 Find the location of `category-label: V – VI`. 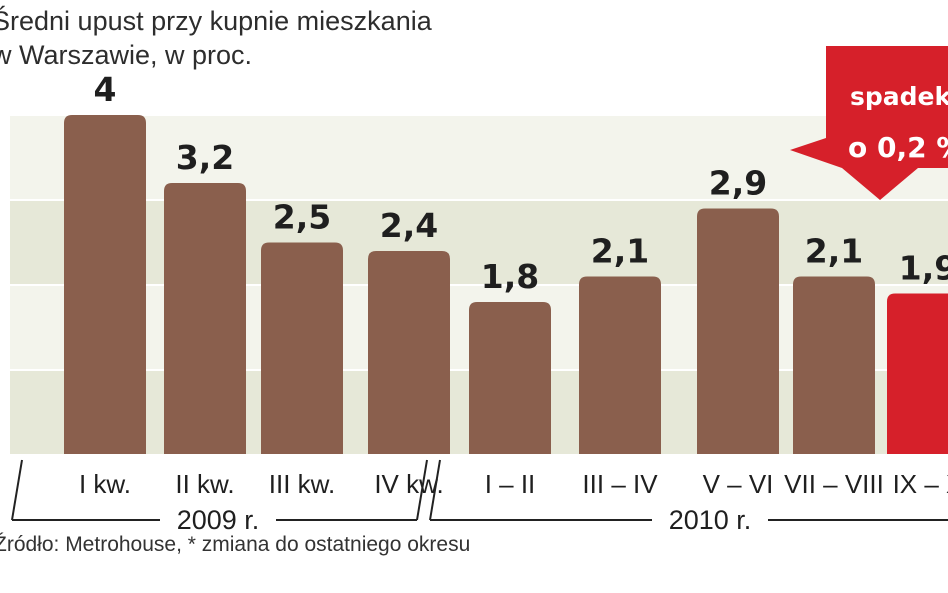

category-label: V – VI is located at coordinates (738, 484).